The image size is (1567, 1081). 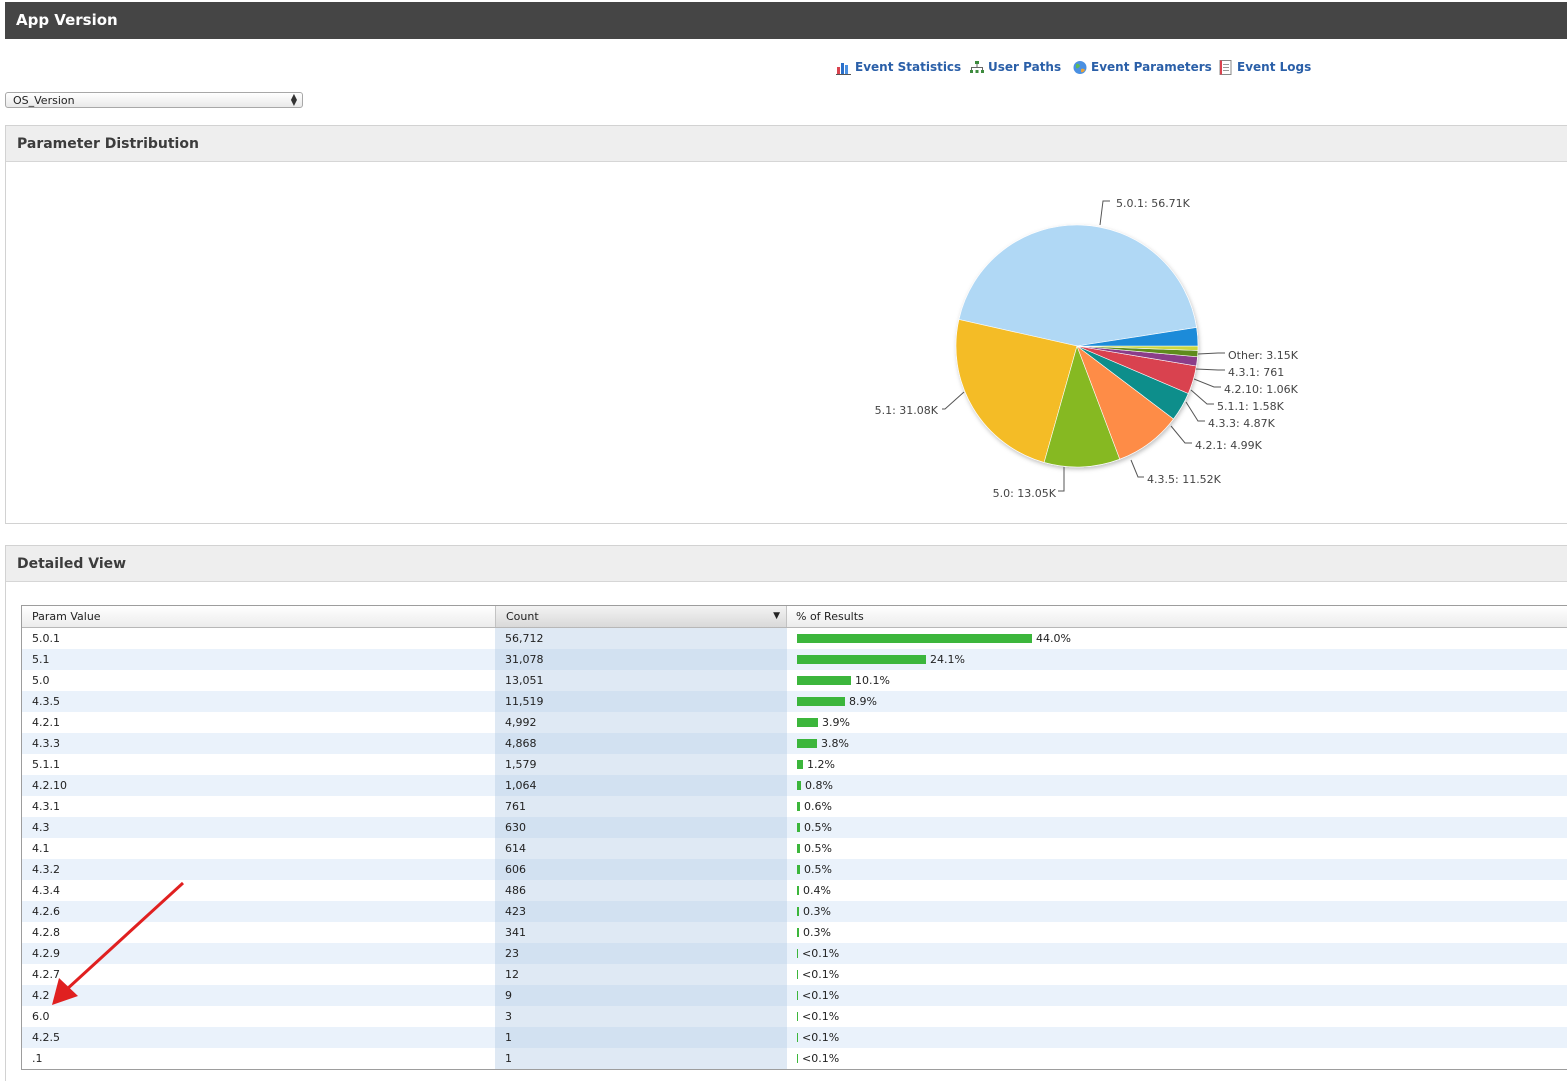 I want to click on table-row: 4.3.1 761 0.6%, so click(x=794, y=806).